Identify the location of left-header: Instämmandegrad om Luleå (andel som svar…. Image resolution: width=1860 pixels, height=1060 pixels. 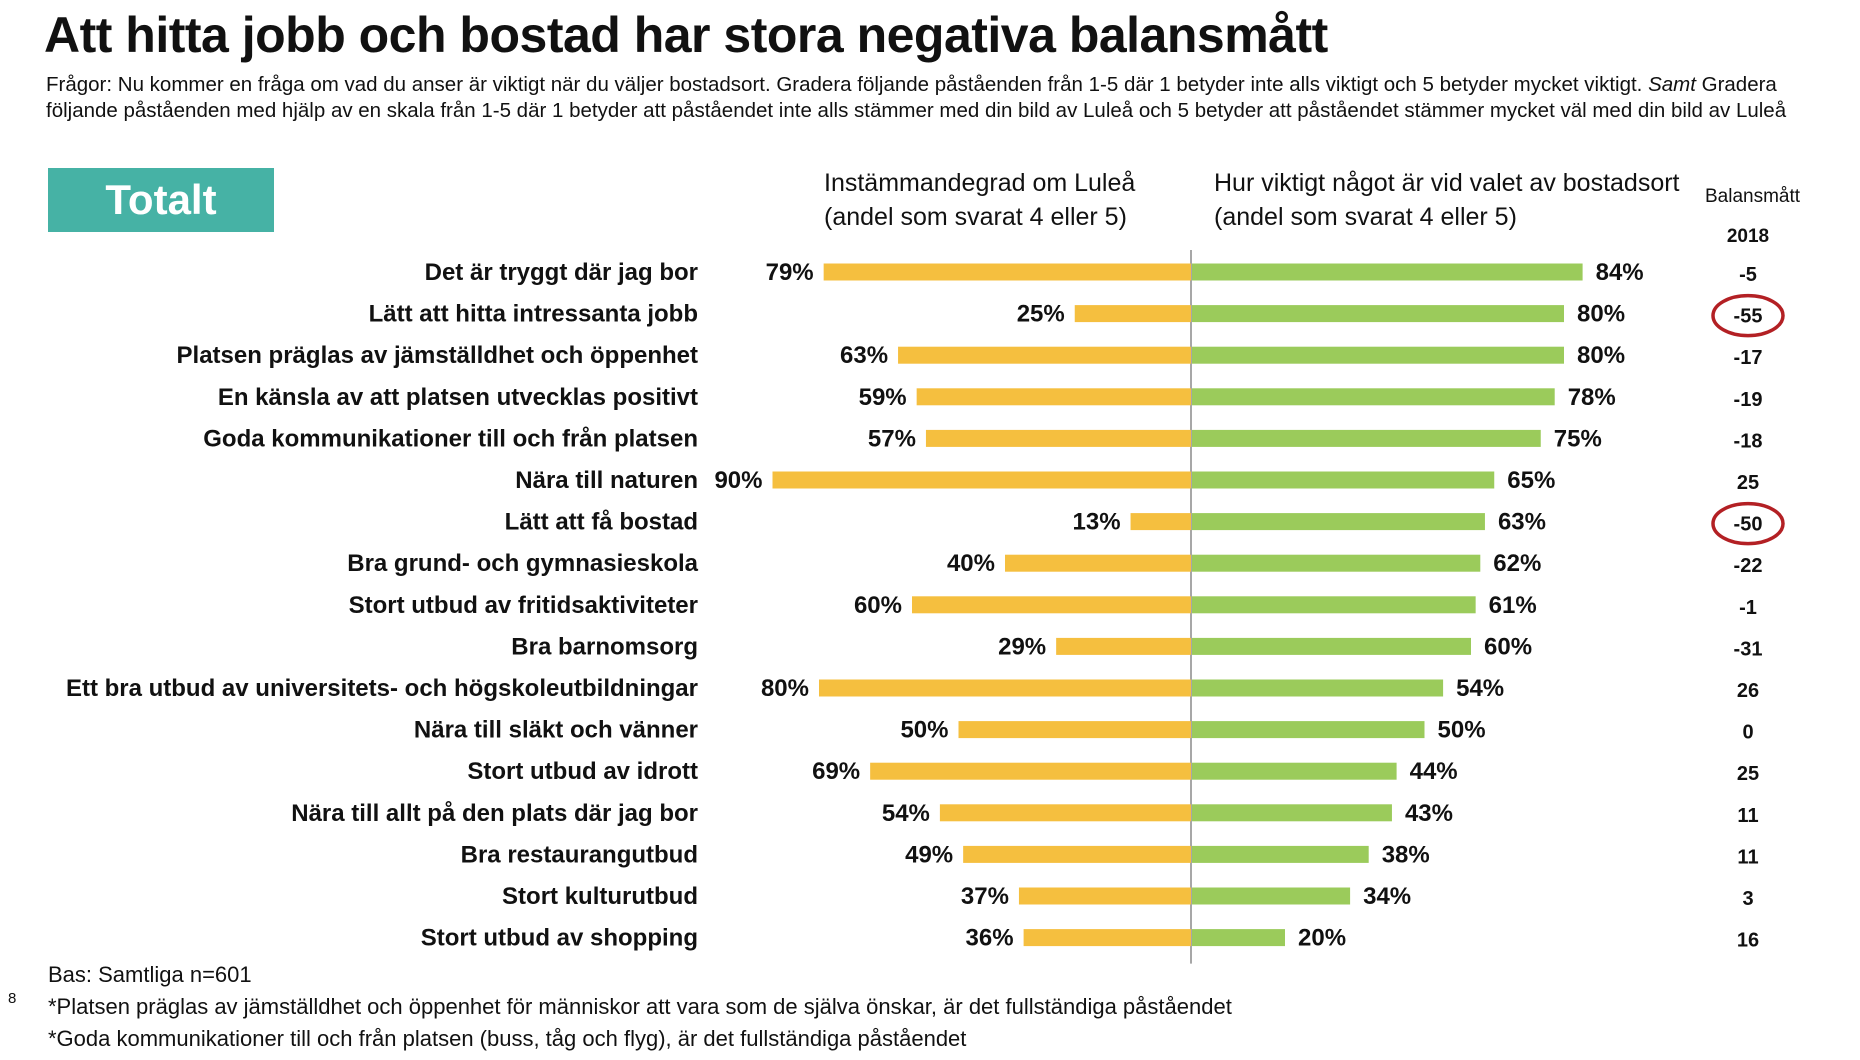
(979, 200).